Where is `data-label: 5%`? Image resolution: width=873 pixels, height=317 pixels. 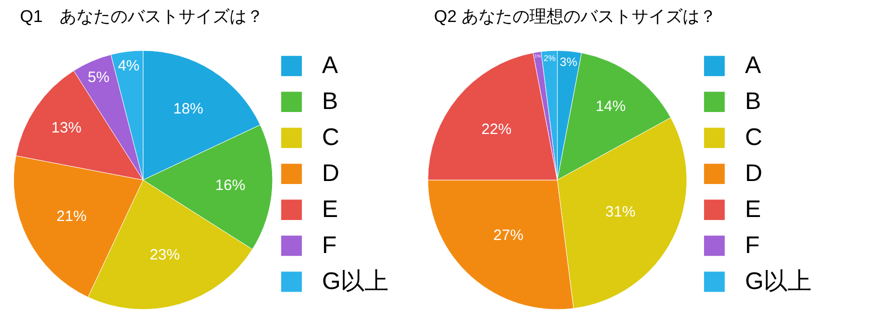 data-label: 5% is located at coordinates (99, 77).